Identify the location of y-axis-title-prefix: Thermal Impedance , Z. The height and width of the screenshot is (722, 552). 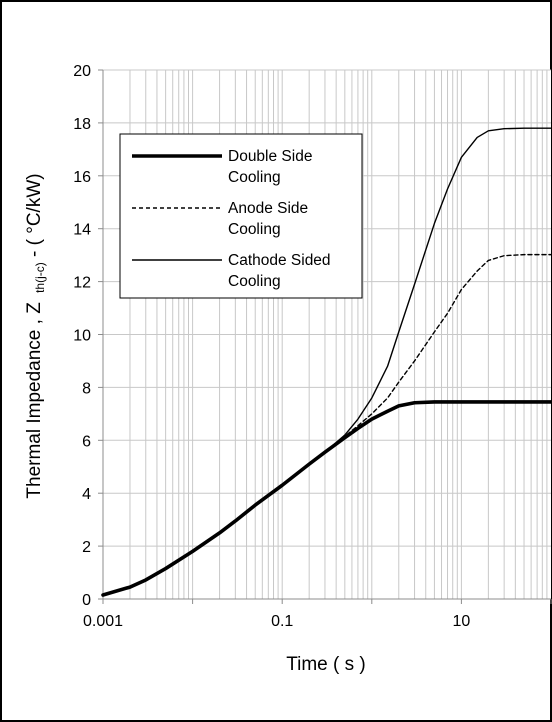
(34, 400).